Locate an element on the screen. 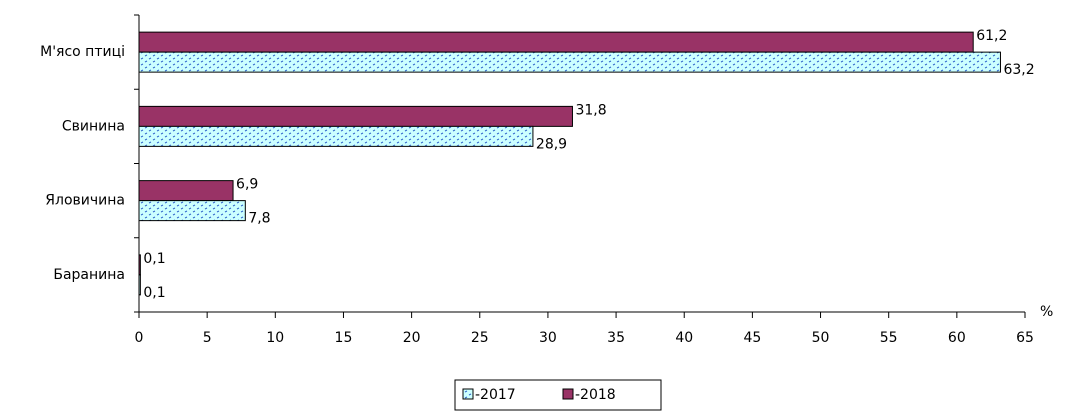 This screenshot has width=1081, height=414. x-tick-label: 10 is located at coordinates (275, 338).